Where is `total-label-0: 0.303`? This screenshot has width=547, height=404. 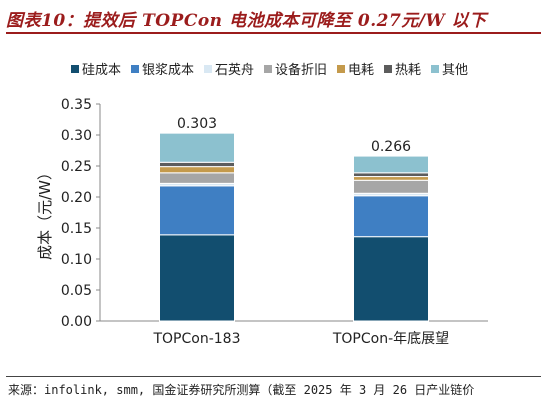 total-label-0: 0.303 is located at coordinates (197, 124).